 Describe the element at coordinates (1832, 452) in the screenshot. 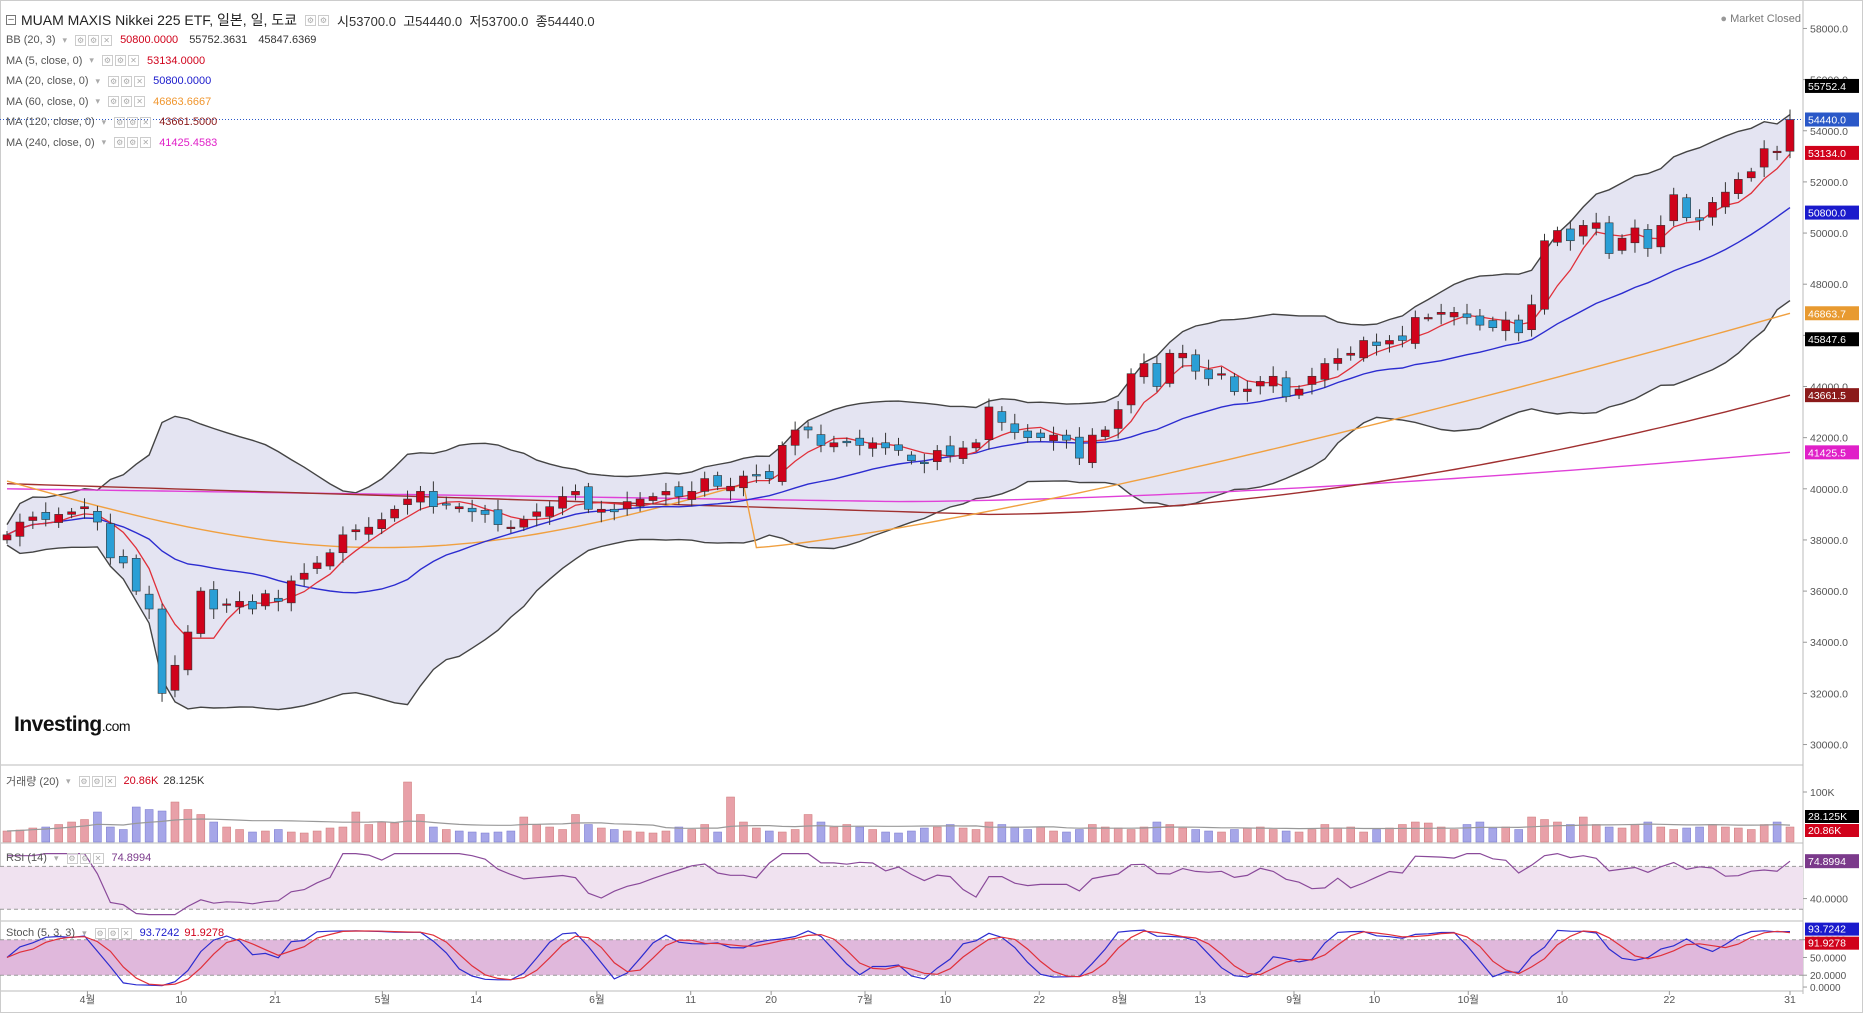

I see `price-marker` at that location.